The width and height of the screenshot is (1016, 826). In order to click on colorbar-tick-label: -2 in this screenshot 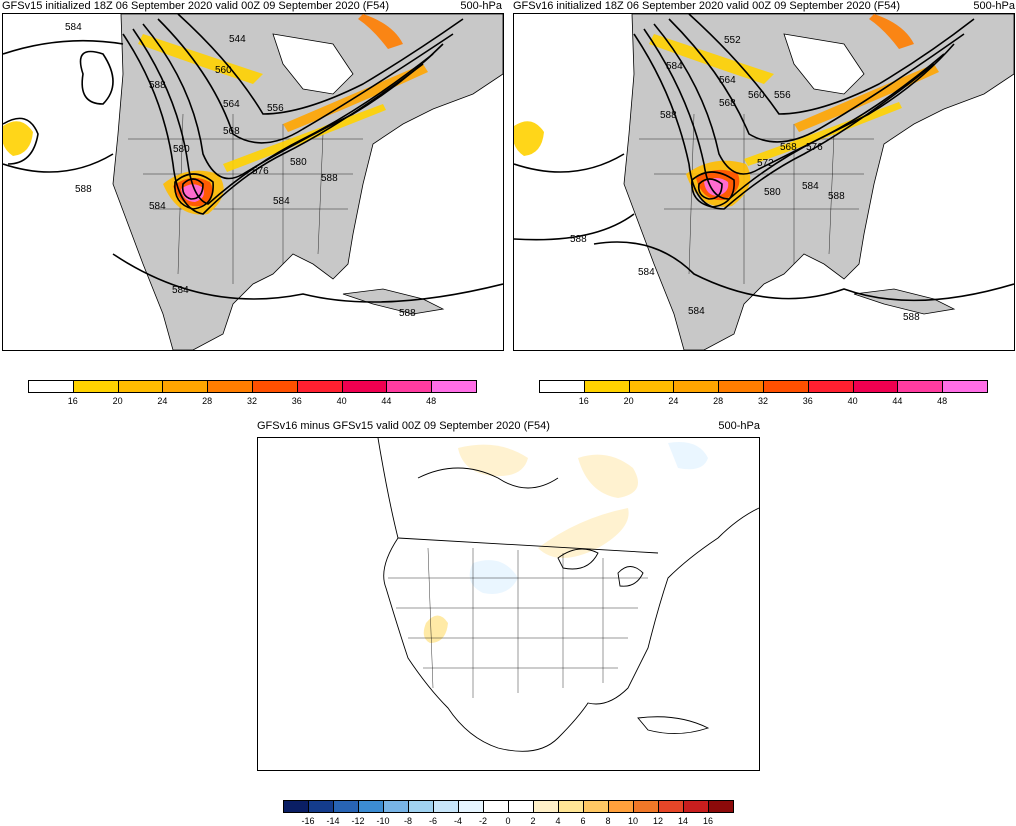, I will do `click(483, 821)`.